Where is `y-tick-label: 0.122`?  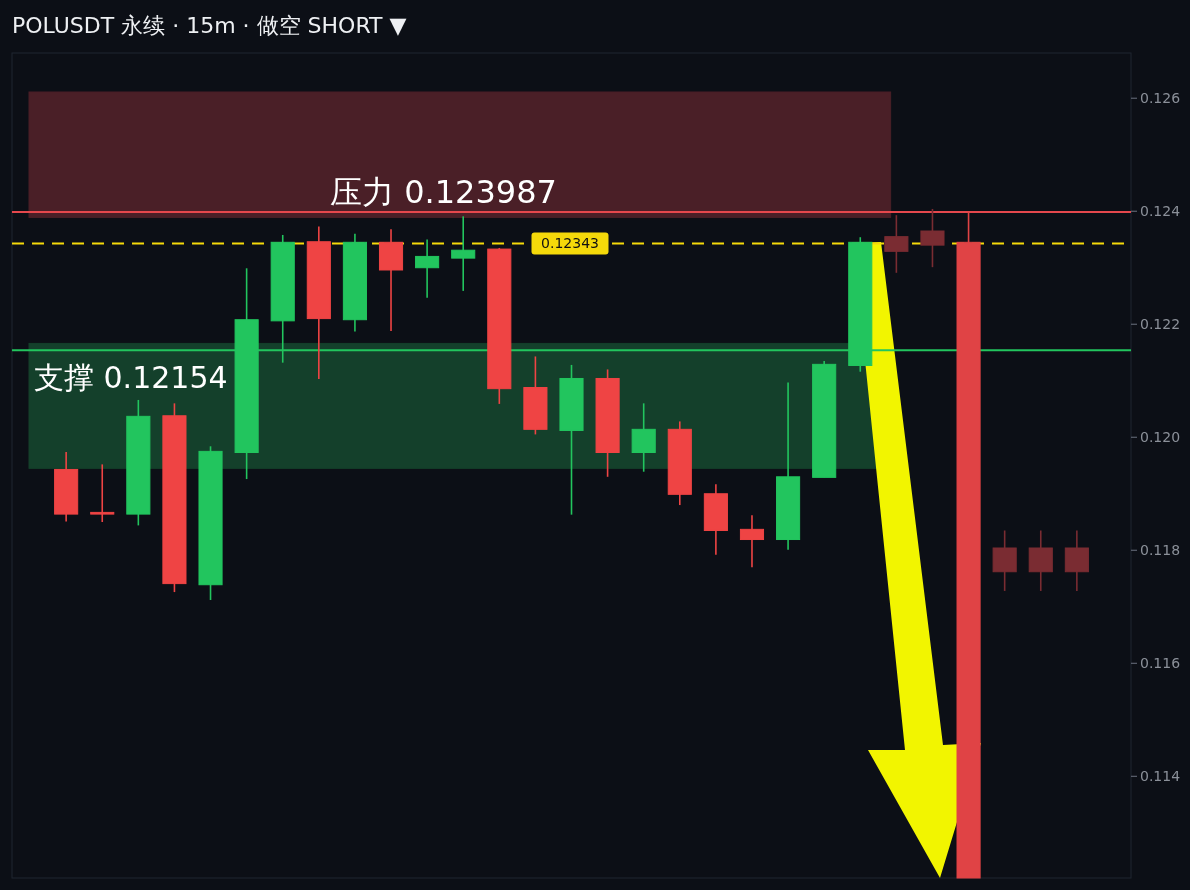
y-tick-label: 0.122 is located at coordinates (1160, 324).